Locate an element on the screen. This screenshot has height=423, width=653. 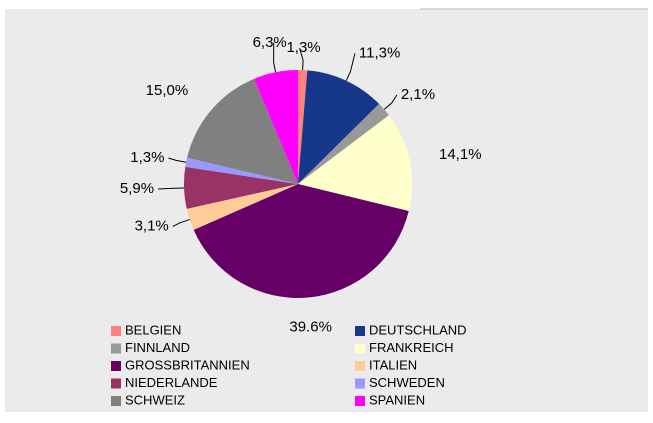
data-label: 39.6% is located at coordinates (310, 326).